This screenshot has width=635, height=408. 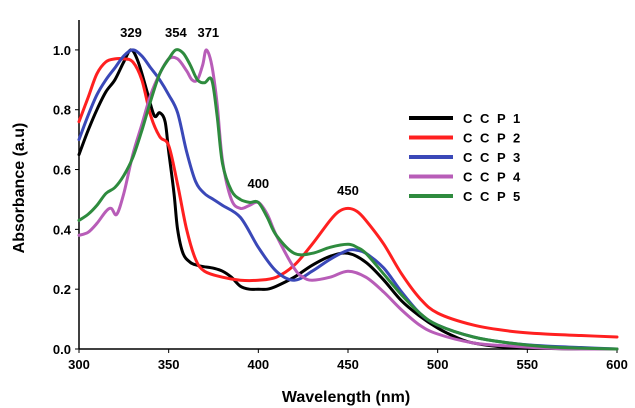 I want to click on peak-label: 329, so click(x=131, y=32).